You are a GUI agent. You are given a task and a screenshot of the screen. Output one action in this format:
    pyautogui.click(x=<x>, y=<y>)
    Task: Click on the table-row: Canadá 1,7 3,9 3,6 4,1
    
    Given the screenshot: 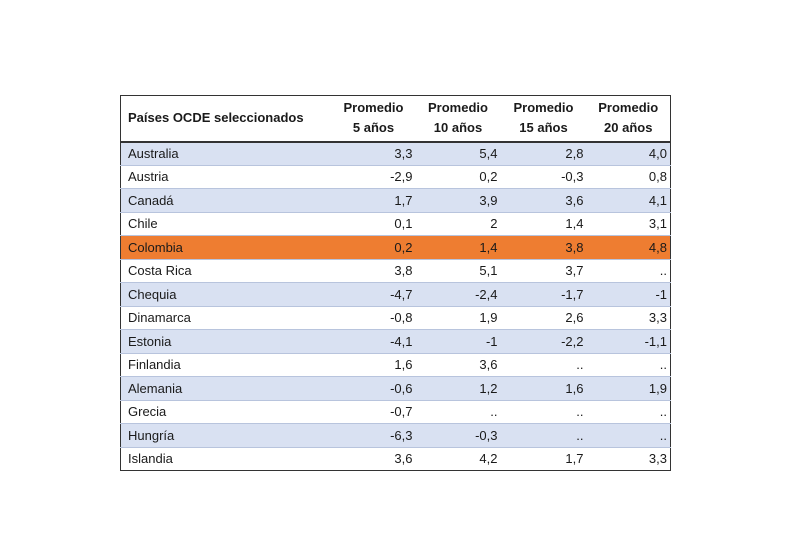 What is the action you would take?
    pyautogui.click(x=395, y=200)
    